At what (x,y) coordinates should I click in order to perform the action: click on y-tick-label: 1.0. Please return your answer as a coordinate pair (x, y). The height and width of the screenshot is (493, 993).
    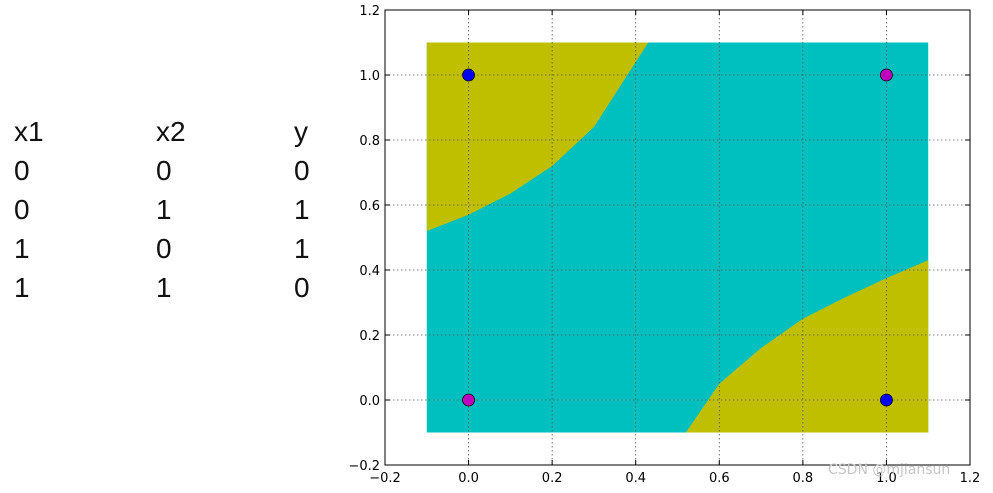
    Looking at the image, I should click on (369, 76).